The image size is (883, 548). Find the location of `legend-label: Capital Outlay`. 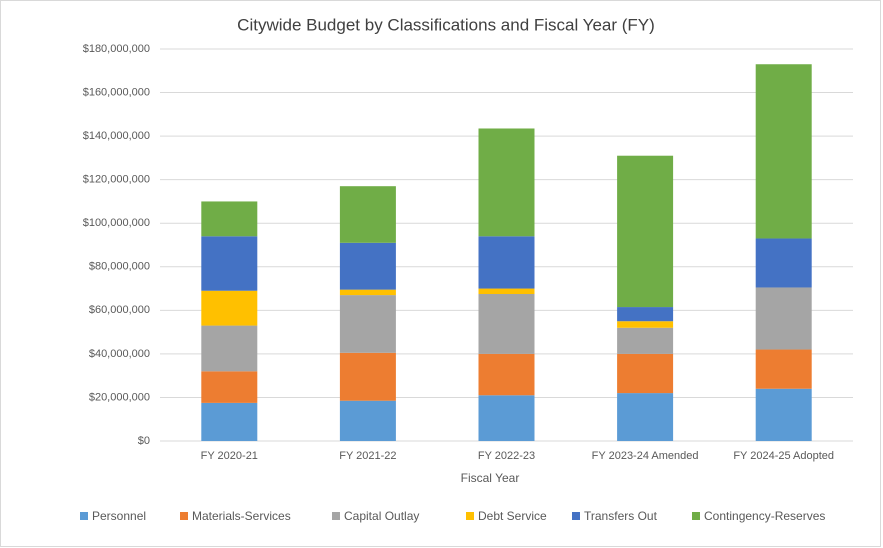

legend-label: Capital Outlay is located at coordinates (381, 516).